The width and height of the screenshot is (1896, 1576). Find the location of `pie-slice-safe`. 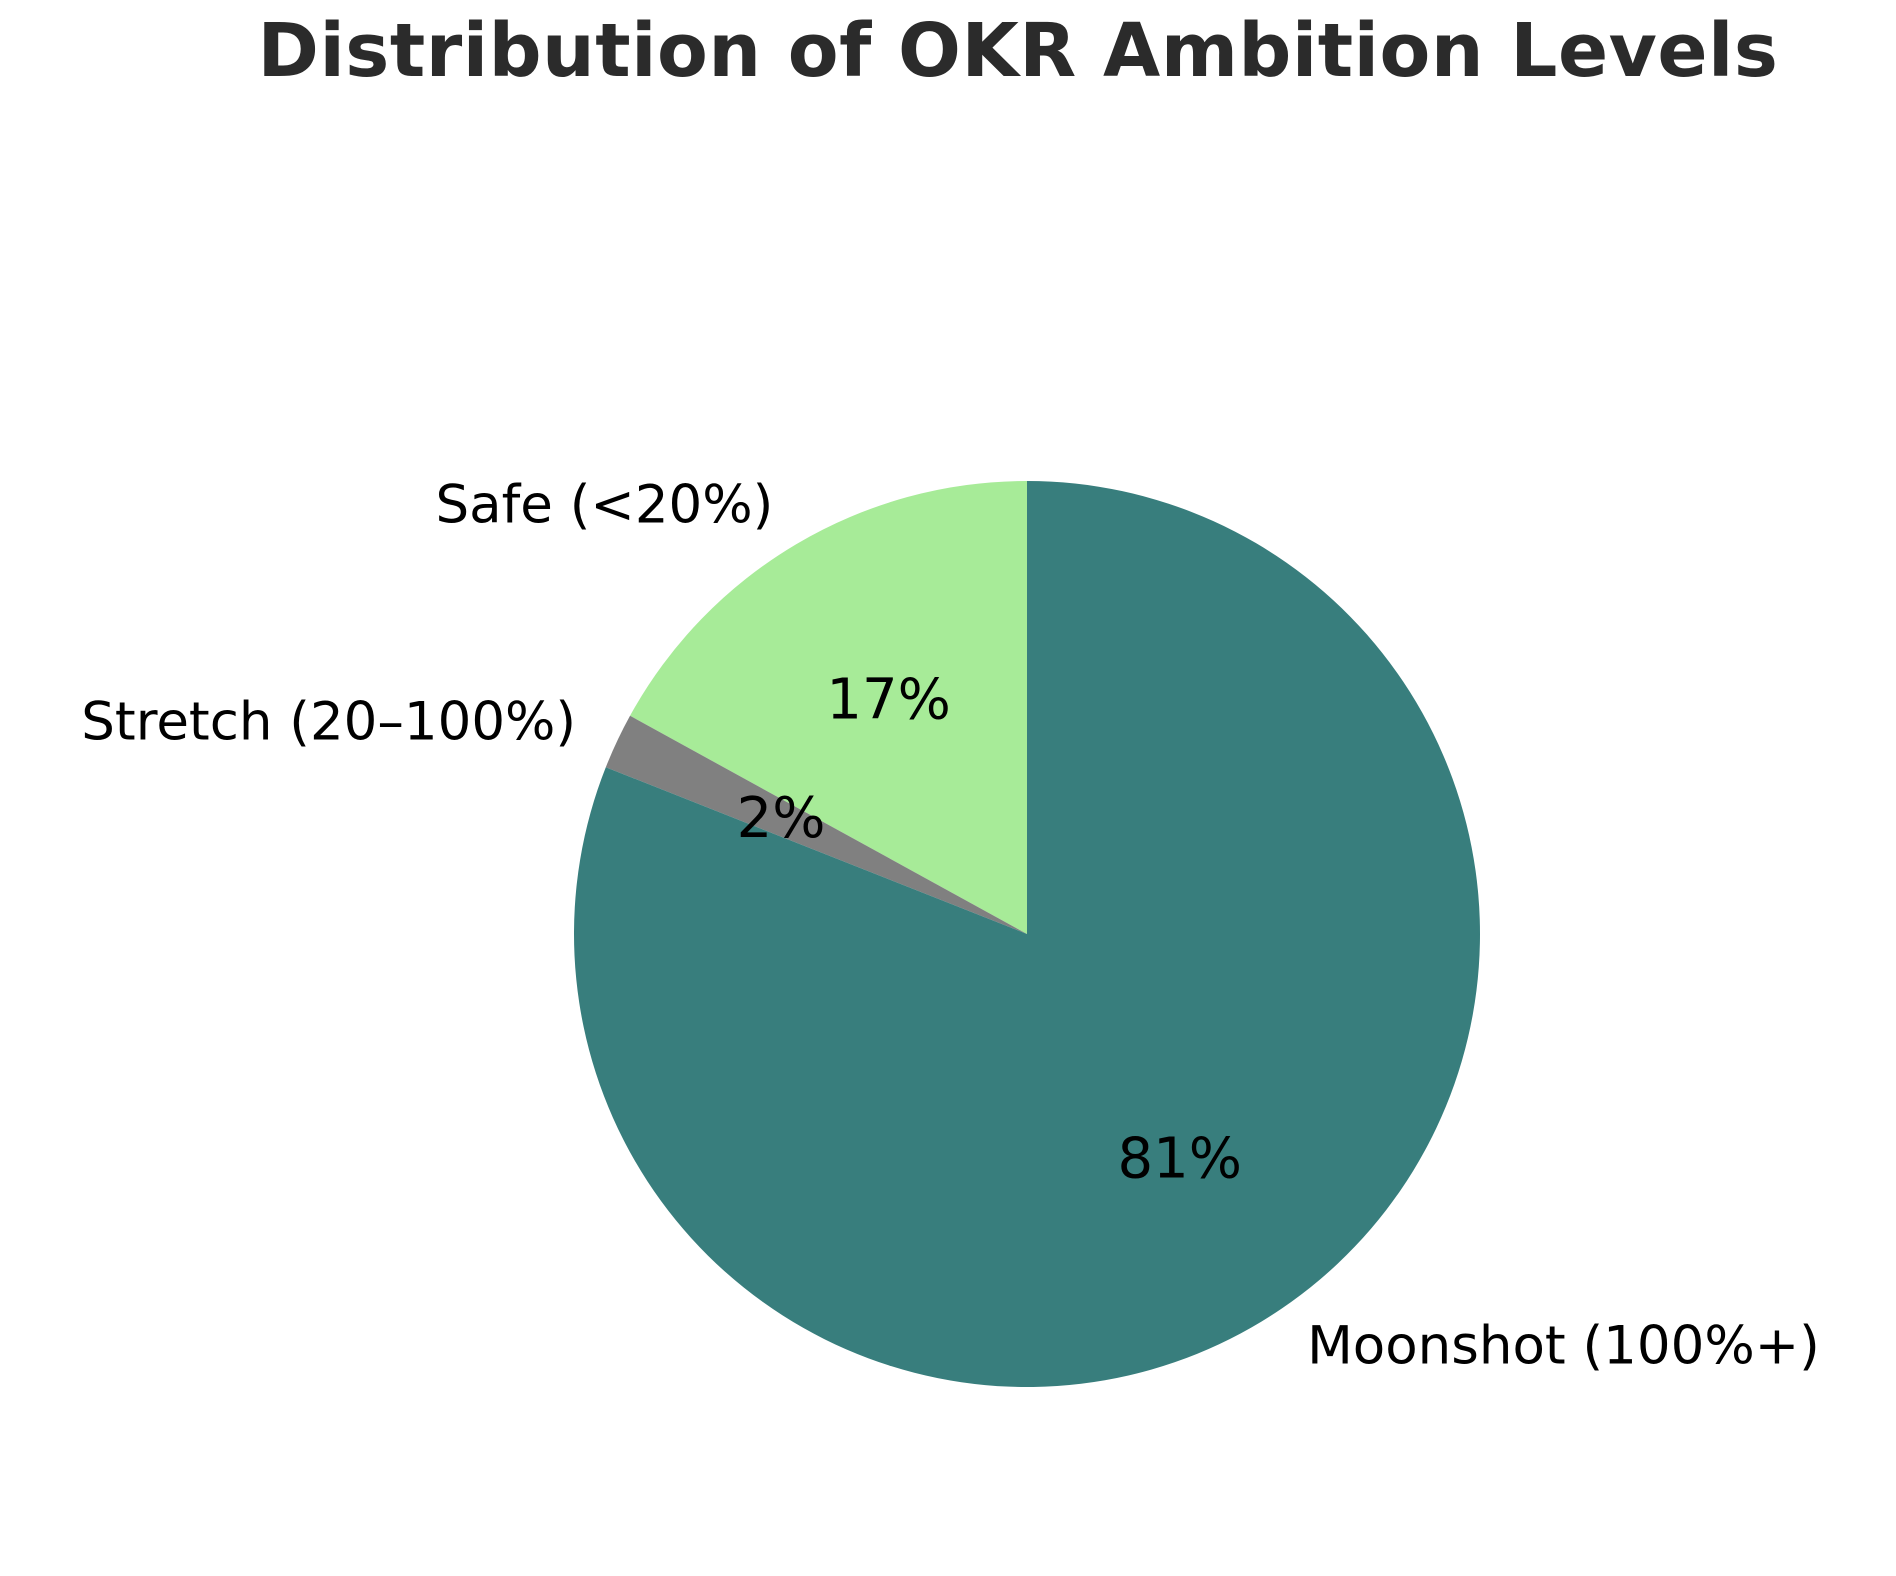

pie-slice-safe is located at coordinates (828, 707).